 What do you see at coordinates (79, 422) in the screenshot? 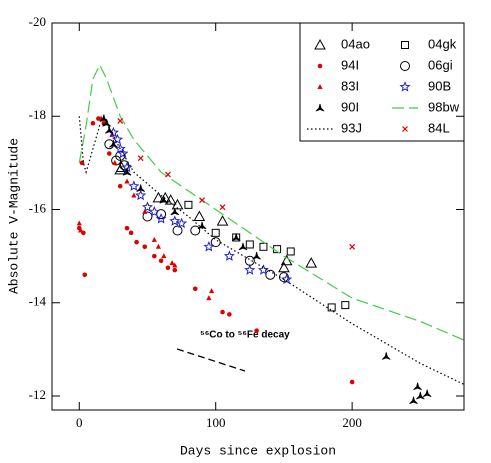
I see `x-tick-label: 0` at bounding box center [79, 422].